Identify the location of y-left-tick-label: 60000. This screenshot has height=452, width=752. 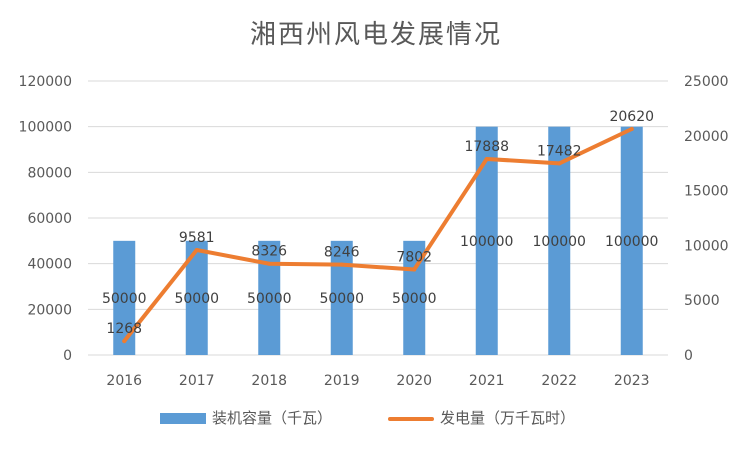
(49, 219).